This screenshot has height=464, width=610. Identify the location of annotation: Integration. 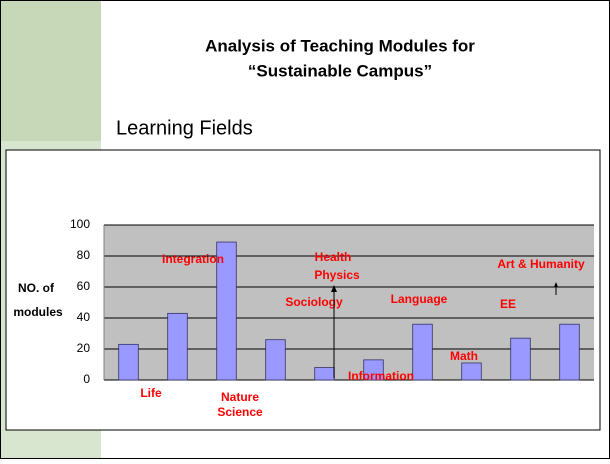
(193, 259).